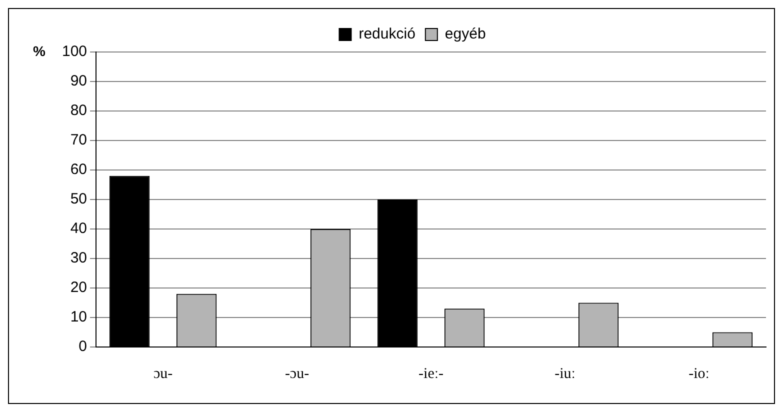  I want to click on y-tick-label: 10, so click(79, 317).